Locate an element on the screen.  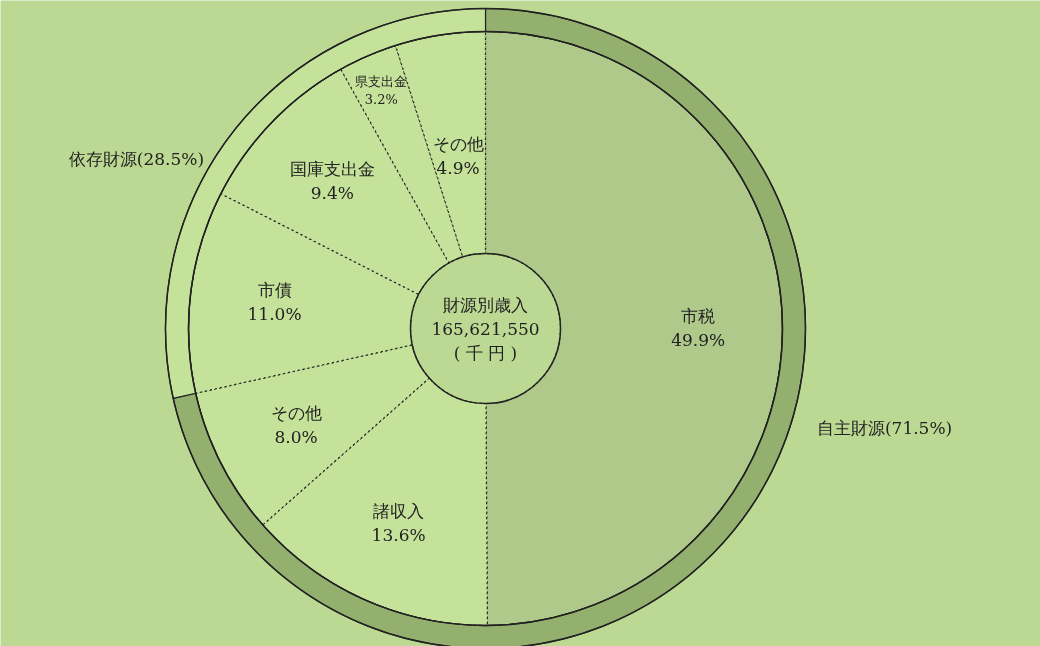
data-label: 9.4% is located at coordinates (332, 193).